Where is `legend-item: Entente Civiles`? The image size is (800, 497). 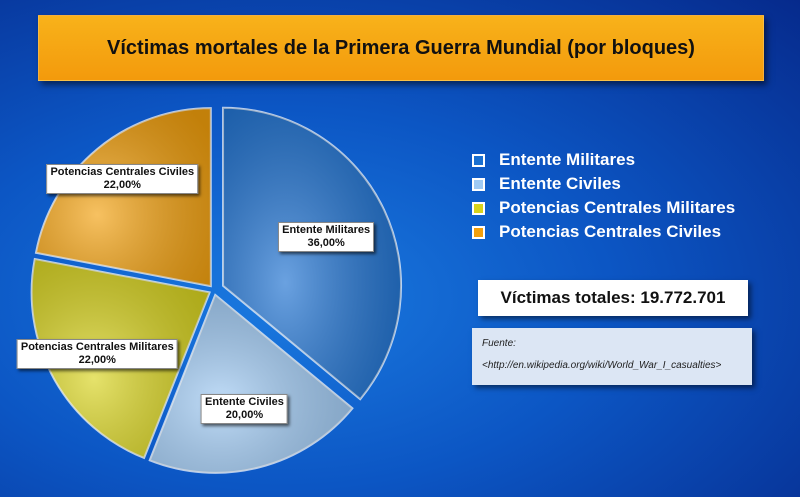 legend-item: Entente Civiles is located at coordinates (603, 184).